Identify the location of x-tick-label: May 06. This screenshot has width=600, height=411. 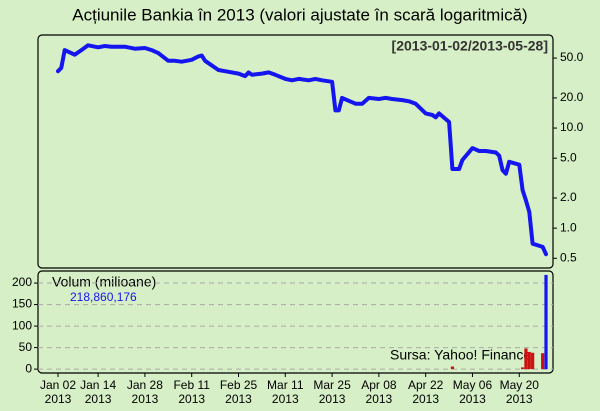
(473, 385).